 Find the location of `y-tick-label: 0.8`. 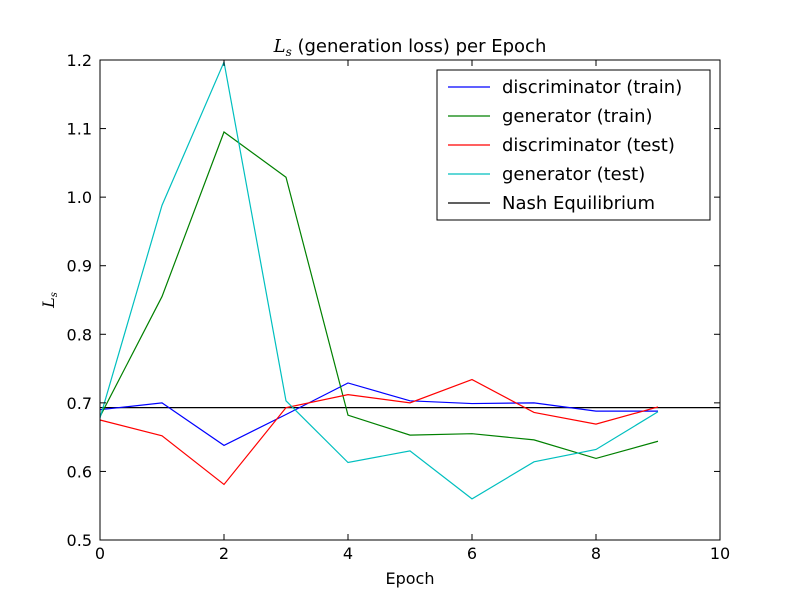

y-tick-label: 0.8 is located at coordinates (79, 334).